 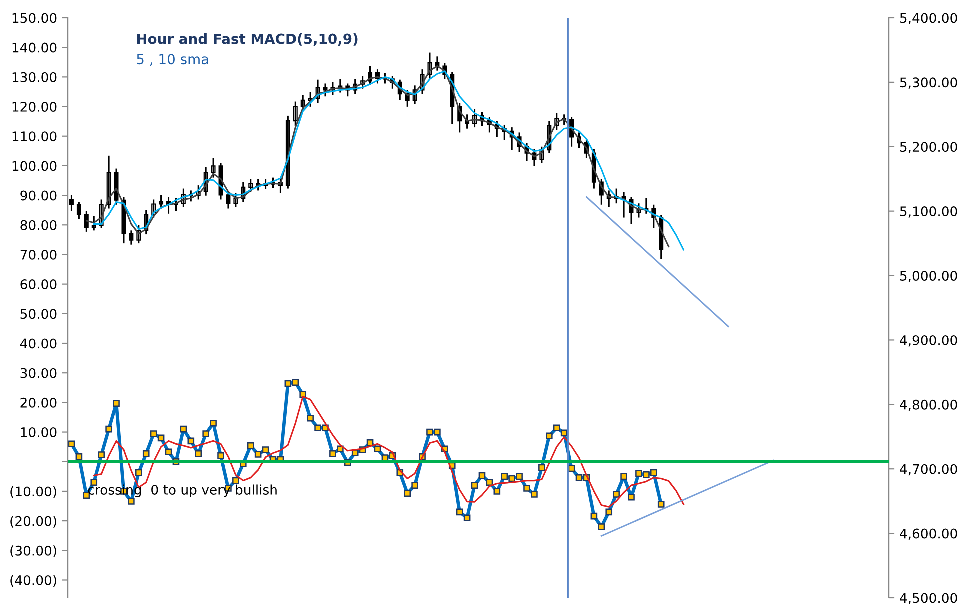 I want to click on y-tick-label: 20.00, so click(x=38, y=403).